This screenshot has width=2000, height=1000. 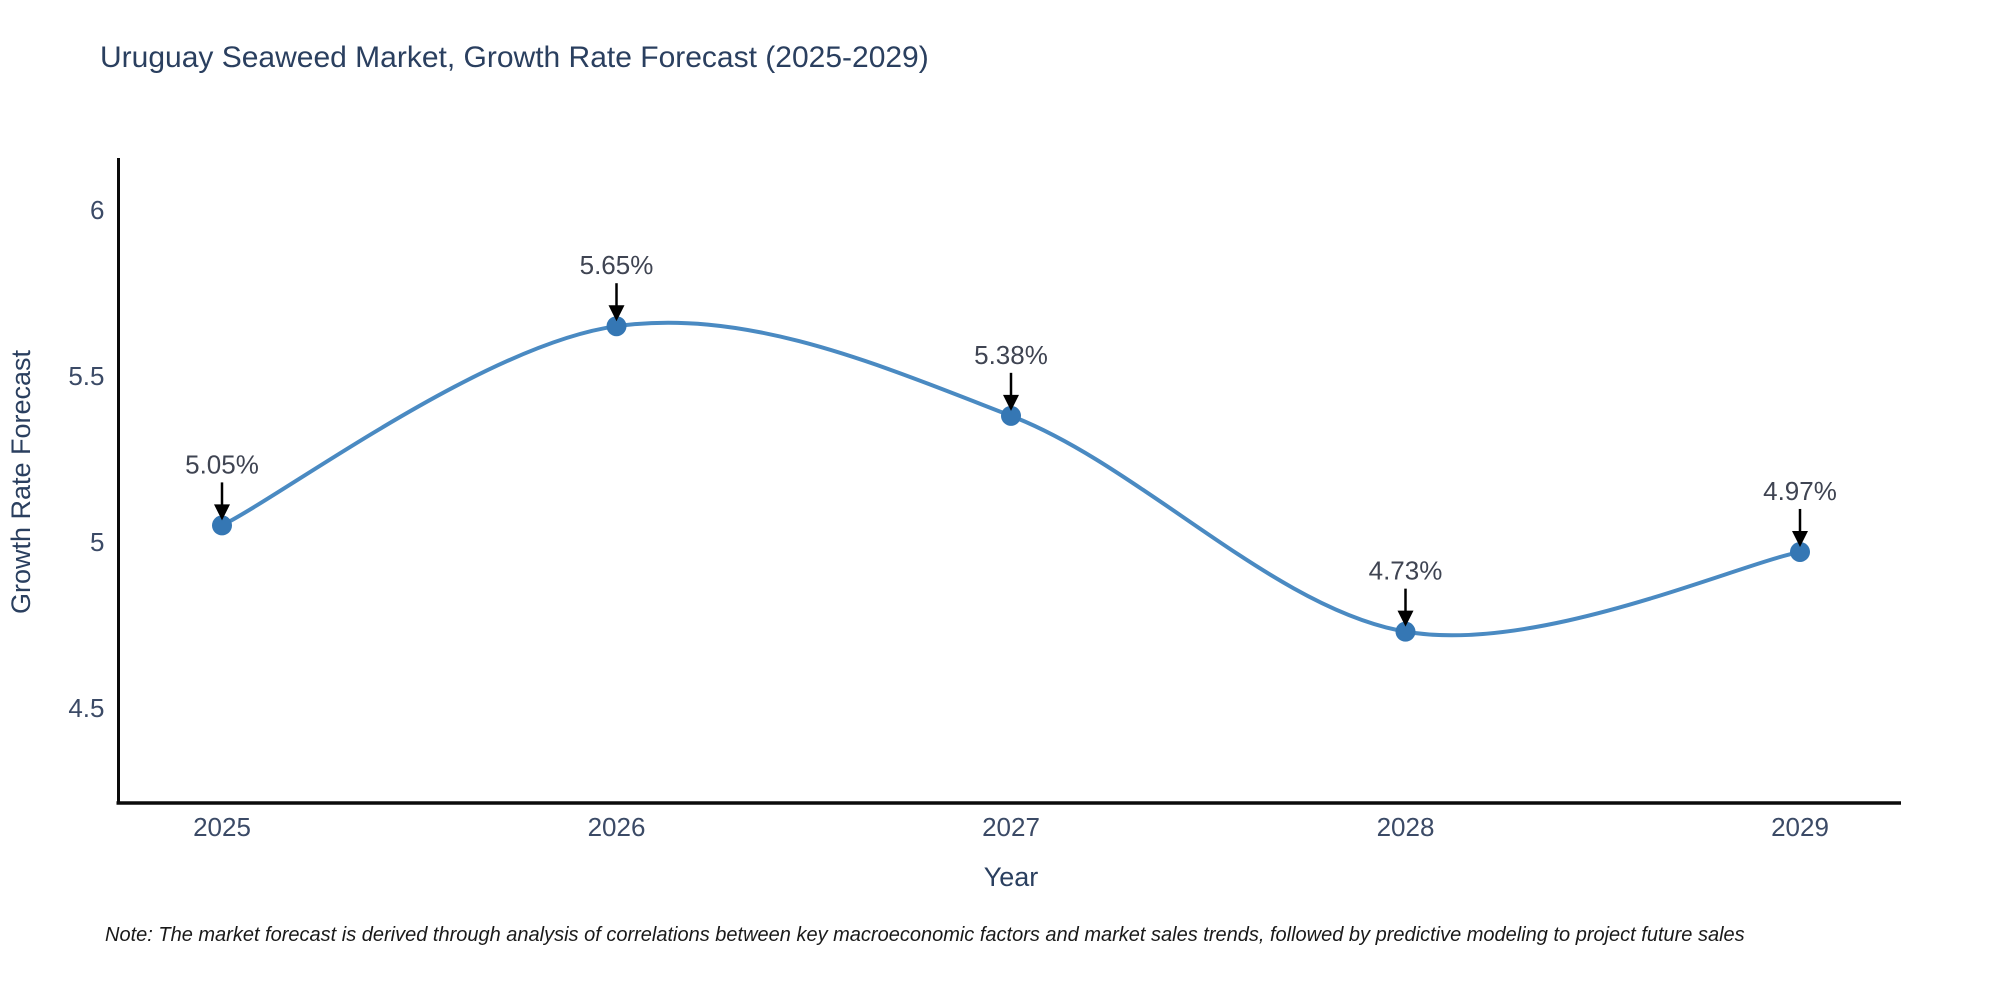 What do you see at coordinates (86, 708) in the screenshot?
I see `y-tick-label: 4.5` at bounding box center [86, 708].